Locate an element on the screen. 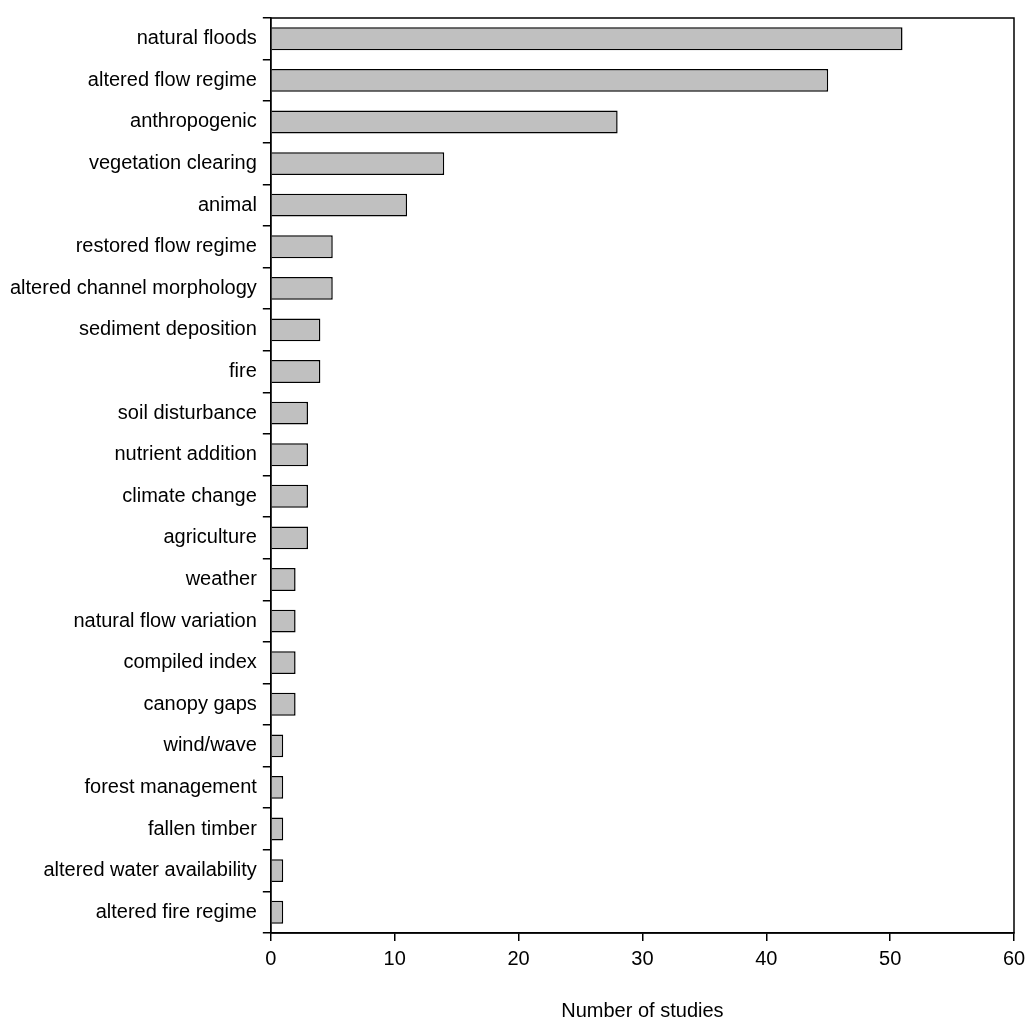  y-tick-label: vegetation clearing is located at coordinates (172, 162).